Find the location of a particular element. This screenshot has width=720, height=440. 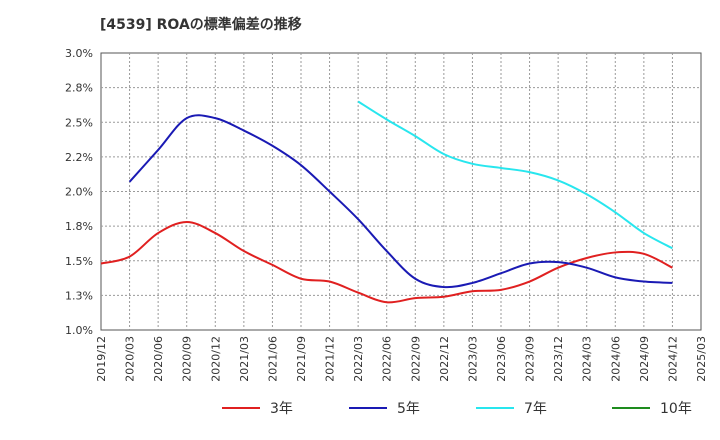

y-tick-label: 1.3% is located at coordinates (79, 295).